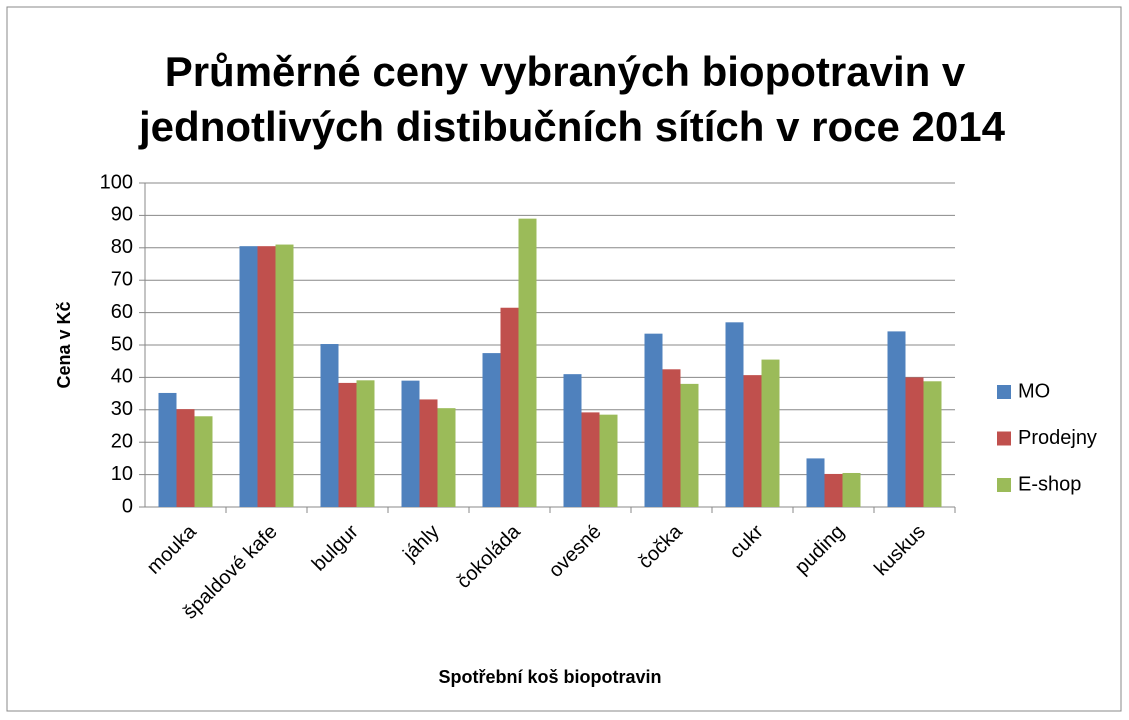 The image size is (1129, 720). What do you see at coordinates (122, 474) in the screenshot?
I see `y-tick-label: 10` at bounding box center [122, 474].